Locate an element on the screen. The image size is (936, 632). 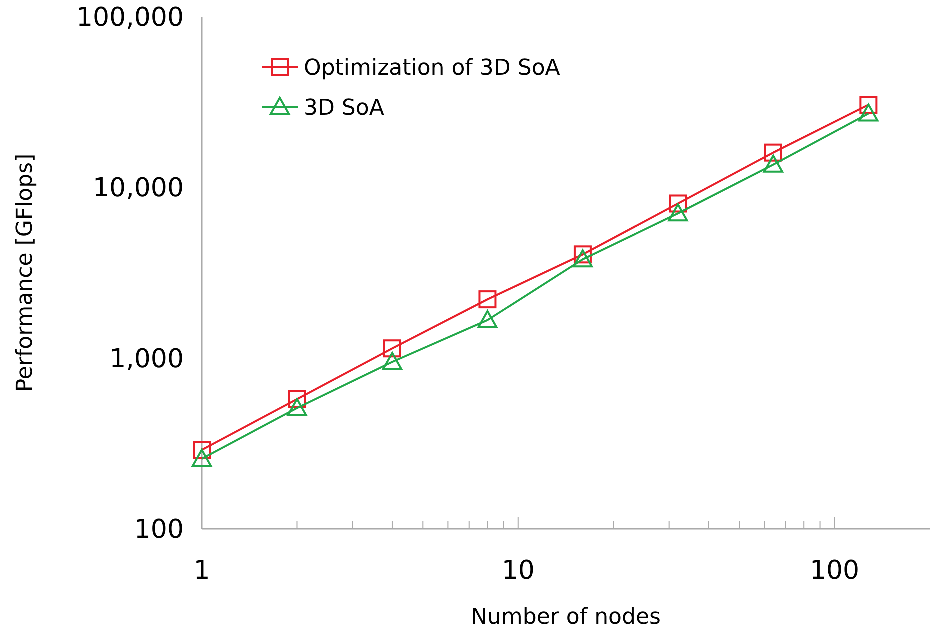
x-tick-label: 10 is located at coordinates (518, 571).